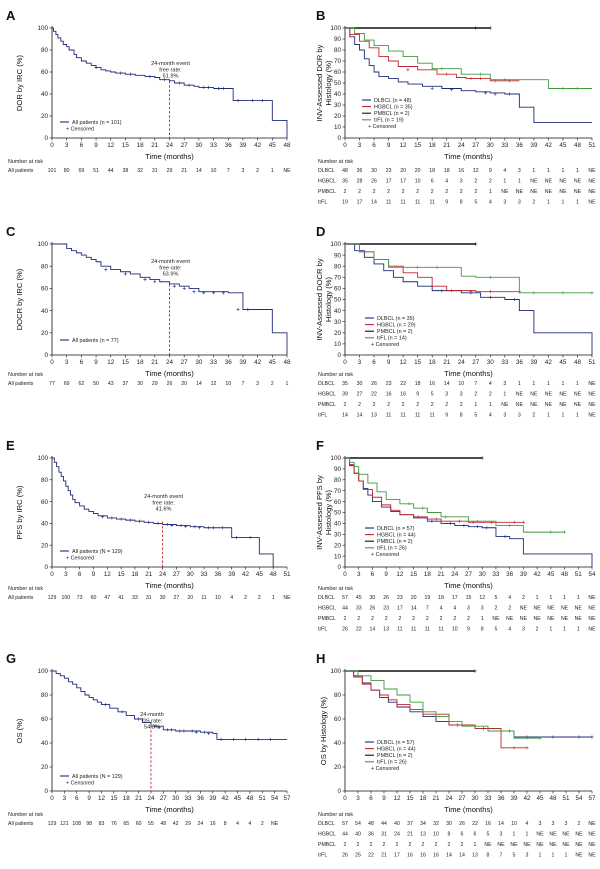 The height and width of the screenshot is (869, 600). I want to click on risk-value: 10, so click(461, 384).